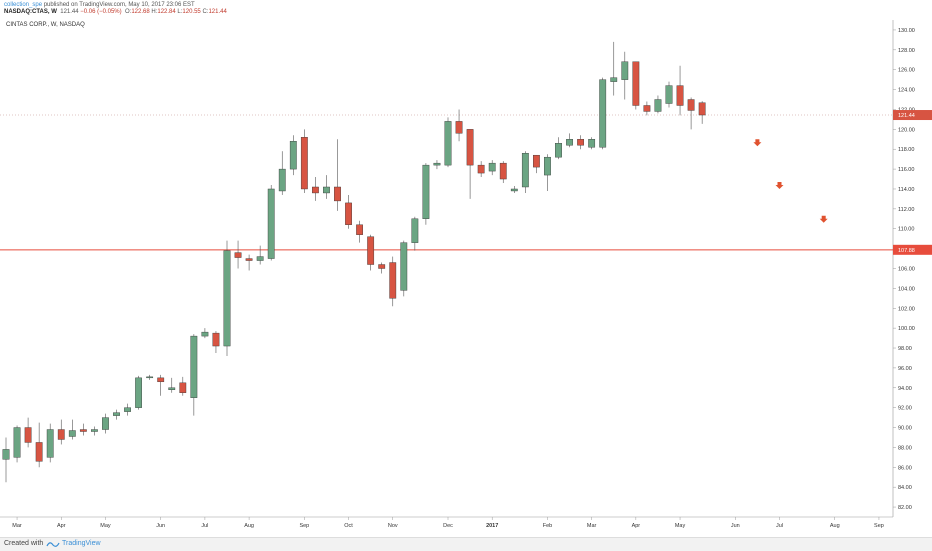 This screenshot has width=932, height=551. I want to click on open-value: 122.68, so click(140, 12).